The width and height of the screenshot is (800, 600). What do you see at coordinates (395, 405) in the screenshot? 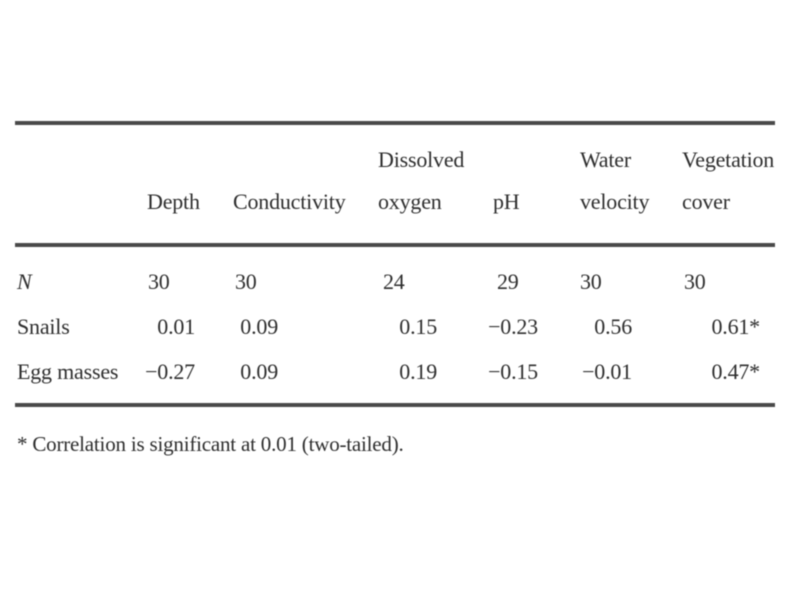
I see `table-rule-bottom` at bounding box center [395, 405].